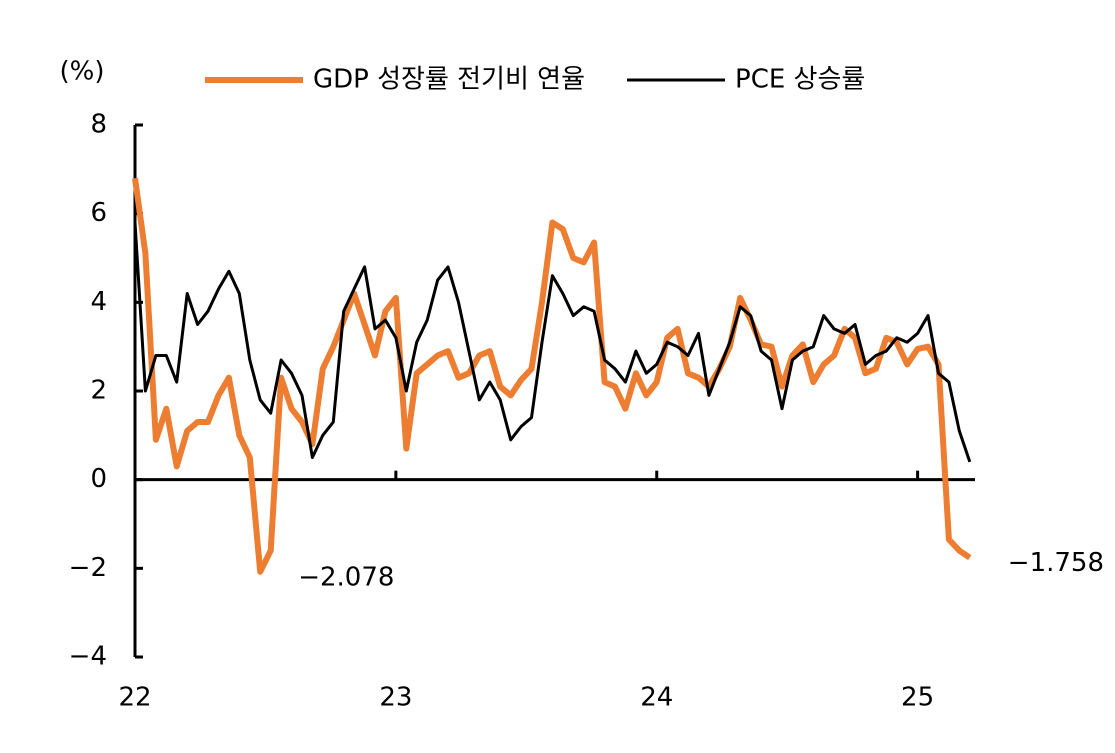 The width and height of the screenshot is (1115, 753). I want to click on y-tick-label: −2, so click(88, 568).